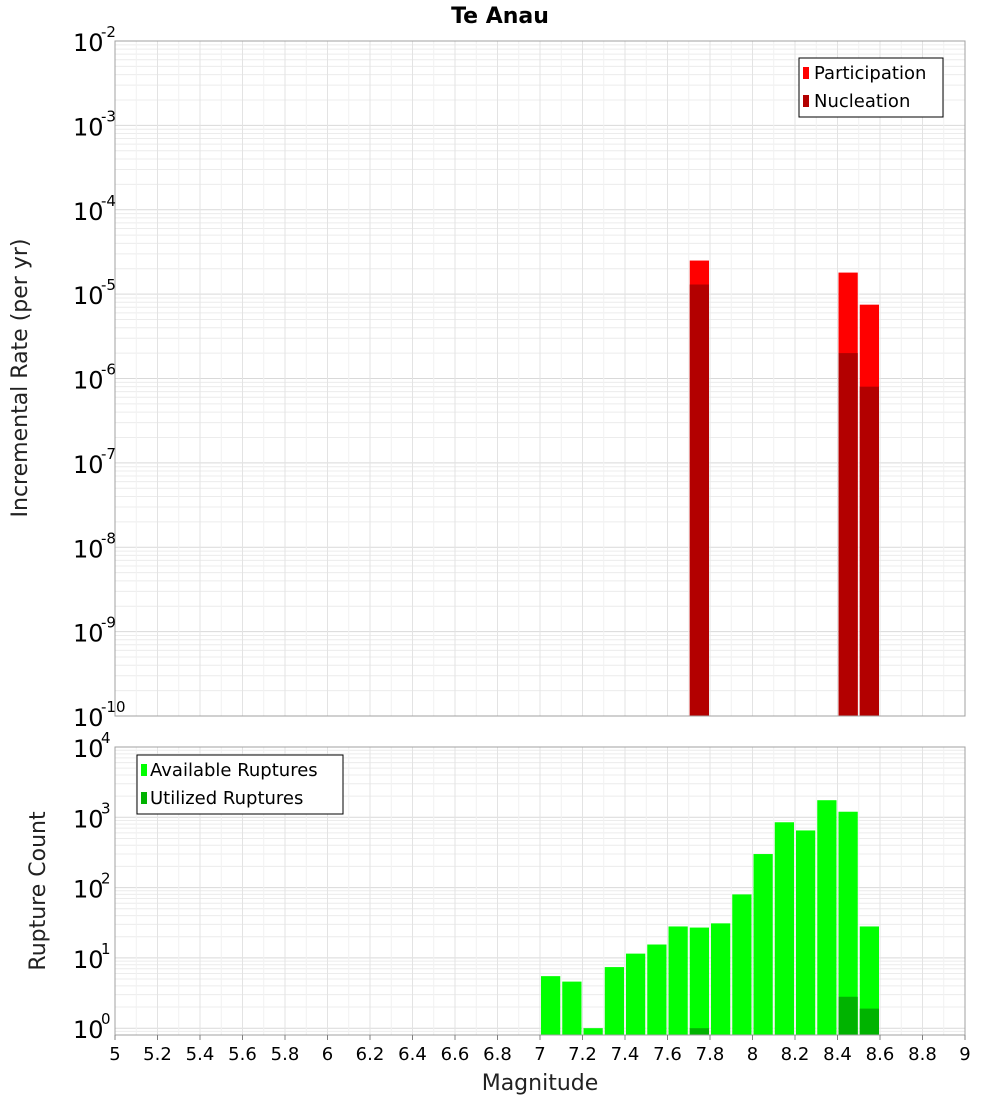 Image resolution: width=1000 pixels, height=1100 pixels. Describe the element at coordinates (500, 16) in the screenshot. I see `chart-title: Te Anau` at that location.